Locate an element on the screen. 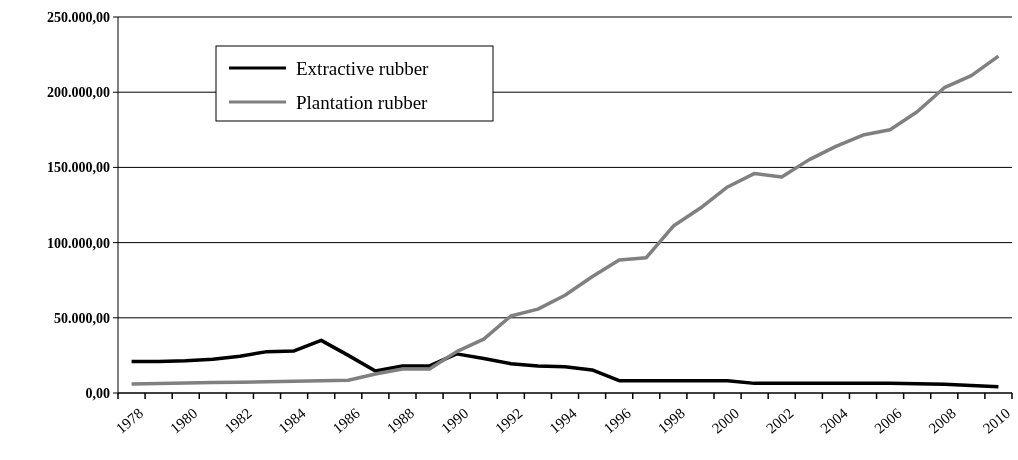 Image resolution: width=1018 pixels, height=460 pixels. y-tick-label: 250.000,00 is located at coordinates (78, 17).